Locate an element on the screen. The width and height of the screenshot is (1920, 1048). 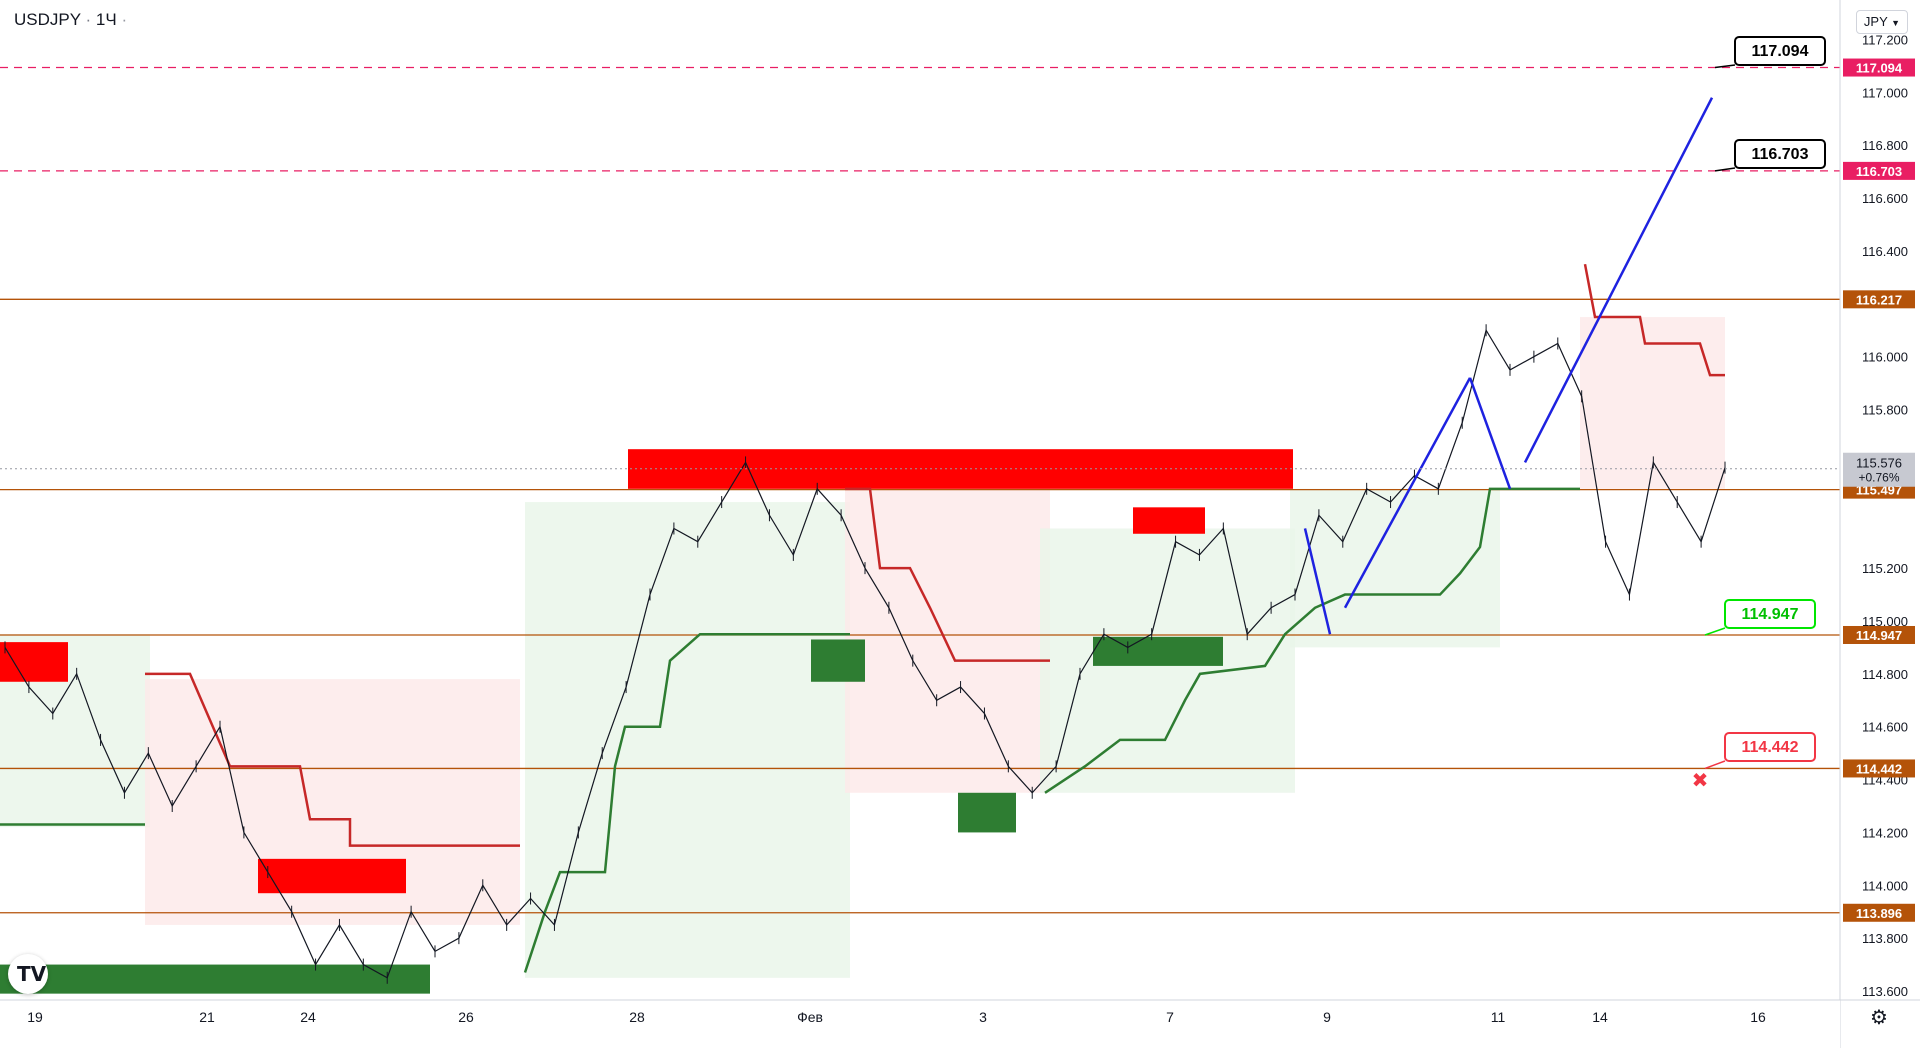
price-tag-label: 114.442 is located at coordinates (1879, 768).